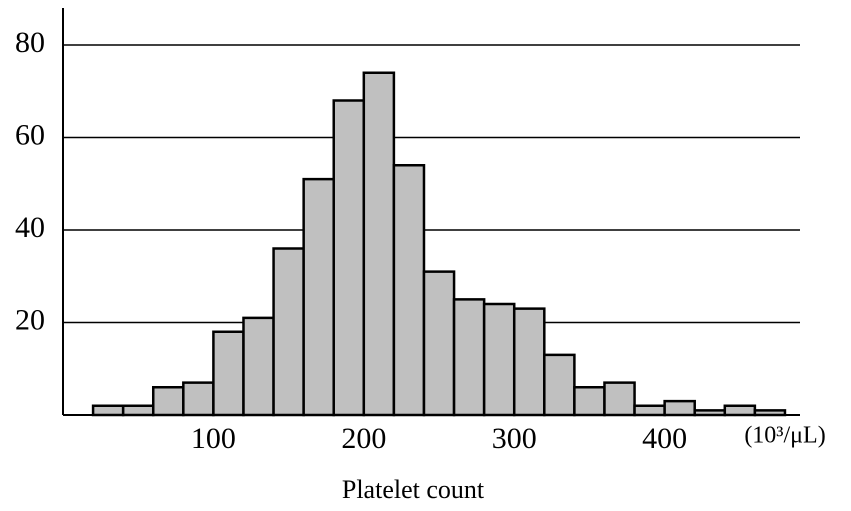 The height and width of the screenshot is (511, 851). What do you see at coordinates (363, 438) in the screenshot?
I see `x-tick-label: 200` at bounding box center [363, 438].